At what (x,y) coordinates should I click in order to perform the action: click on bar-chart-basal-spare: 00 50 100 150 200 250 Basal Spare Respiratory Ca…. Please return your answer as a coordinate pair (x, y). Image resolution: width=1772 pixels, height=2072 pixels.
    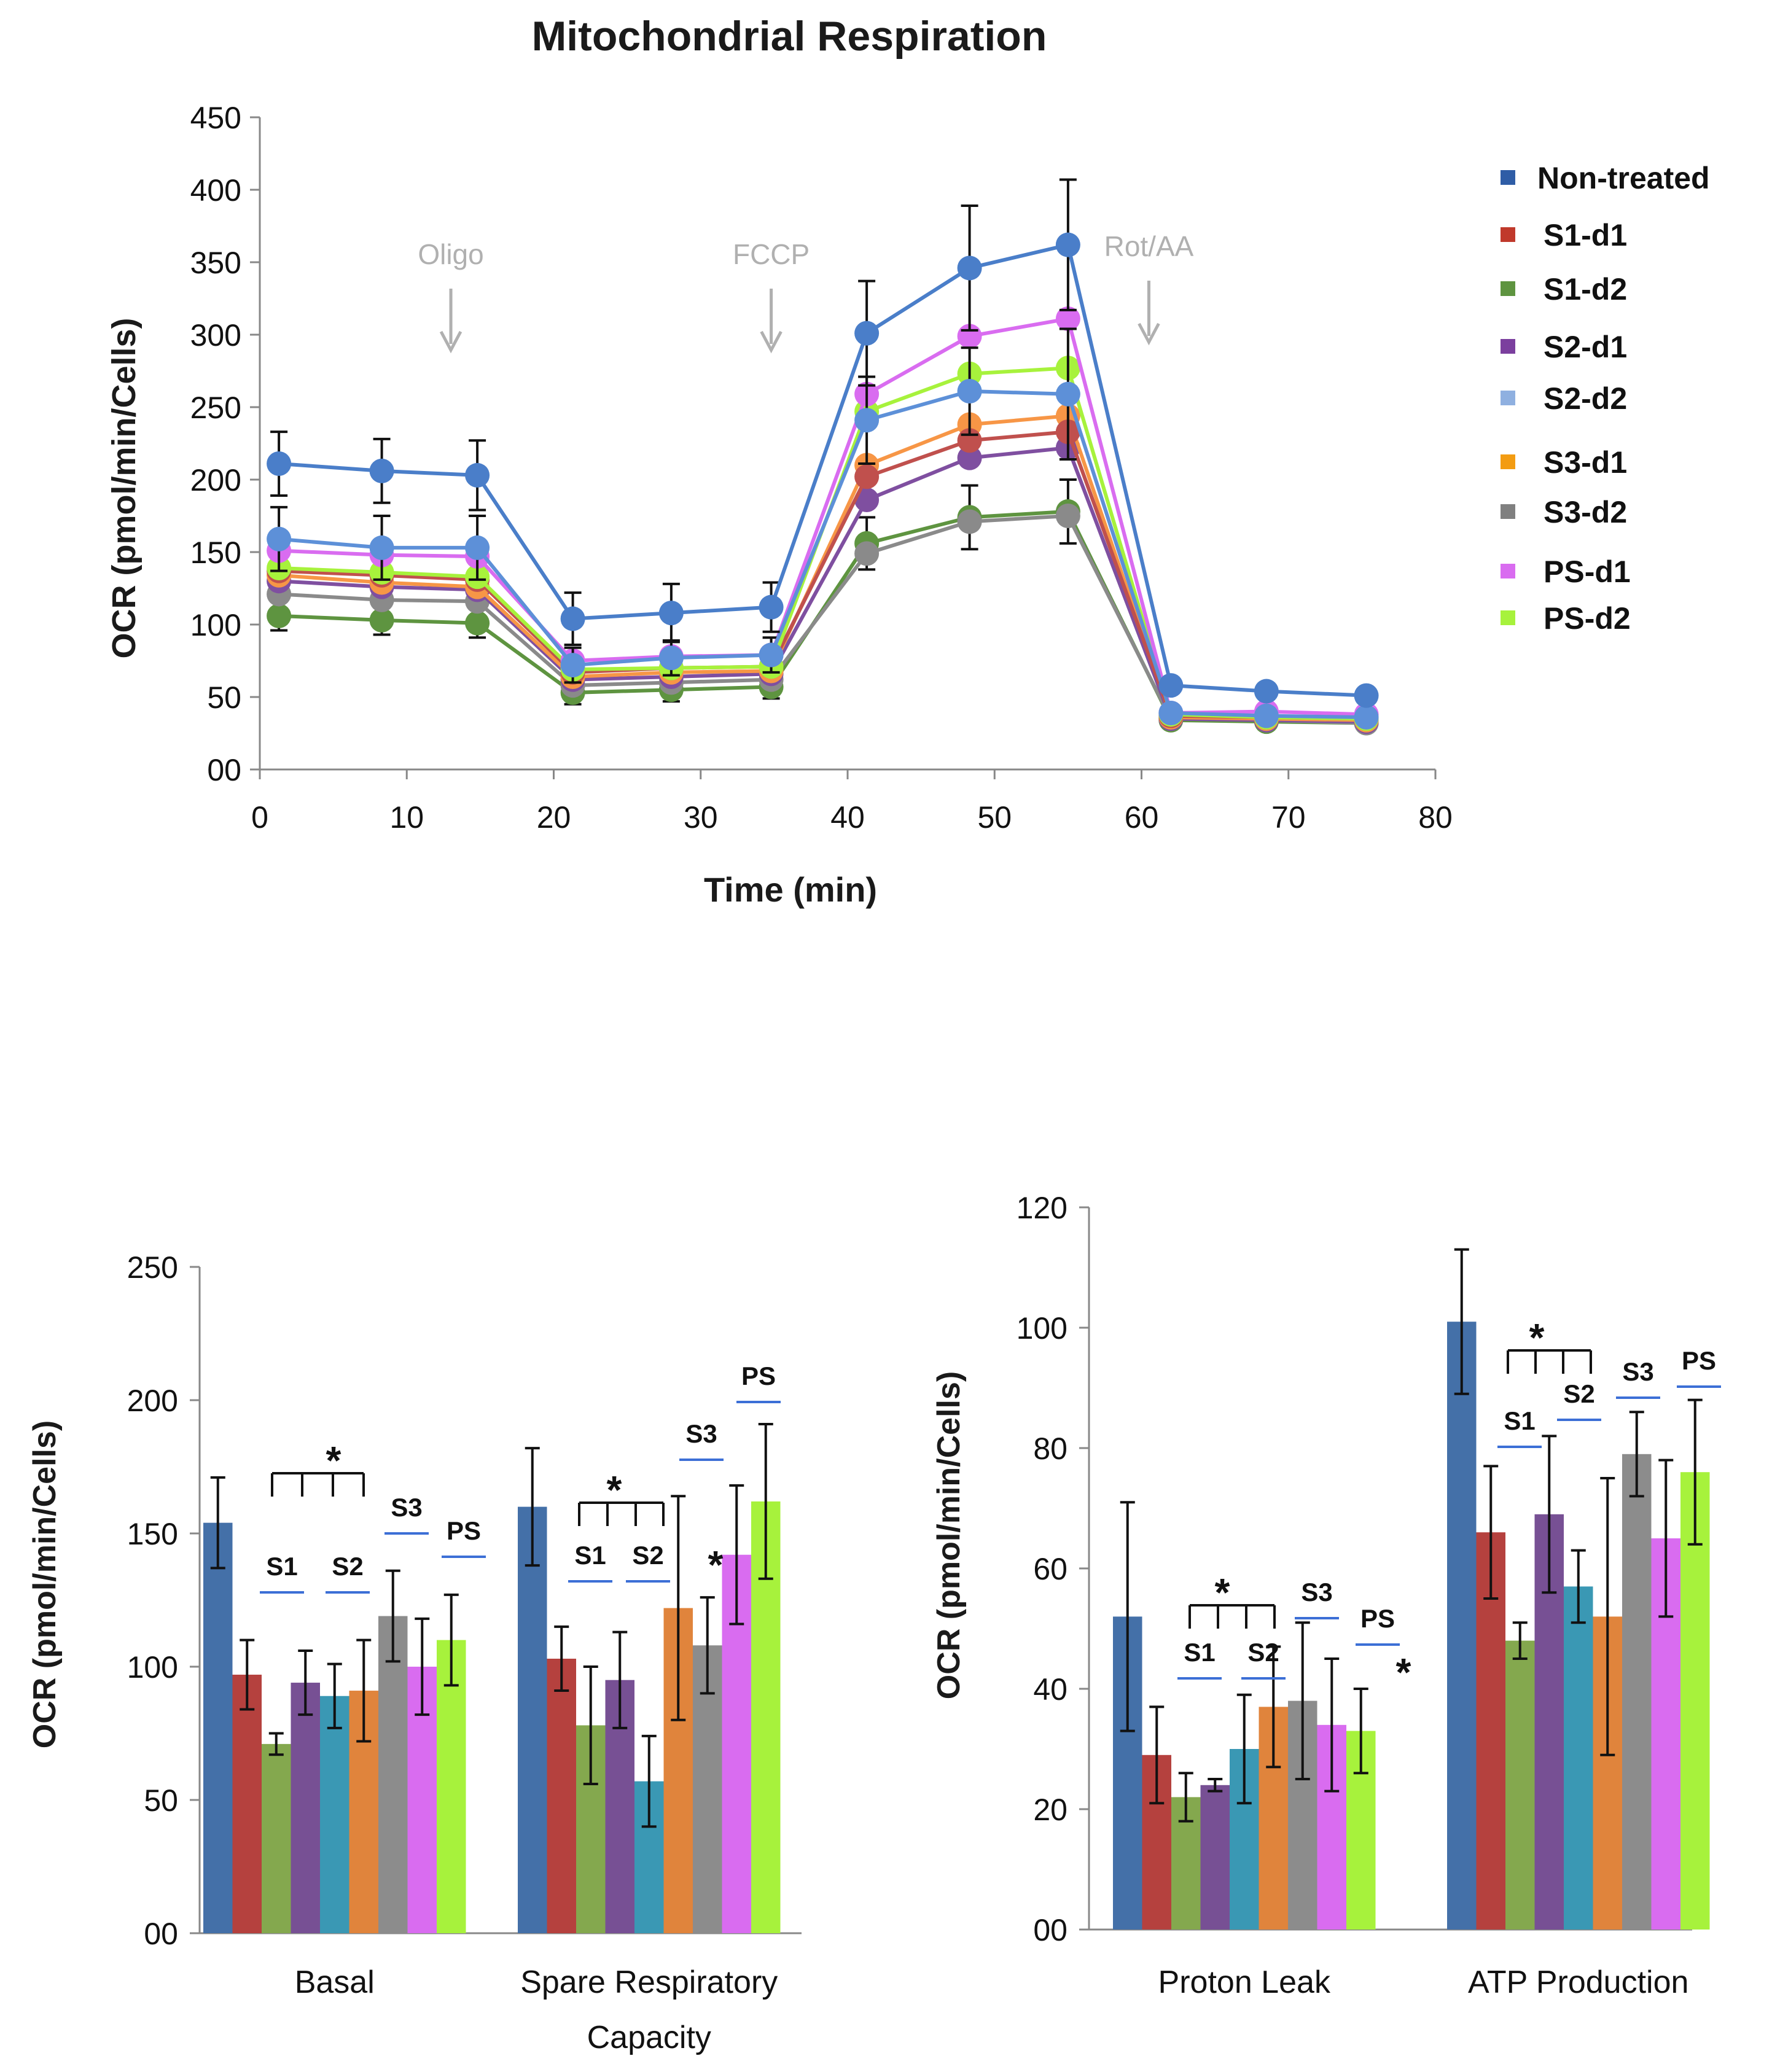
    Looking at the image, I should click on (464, 1652).